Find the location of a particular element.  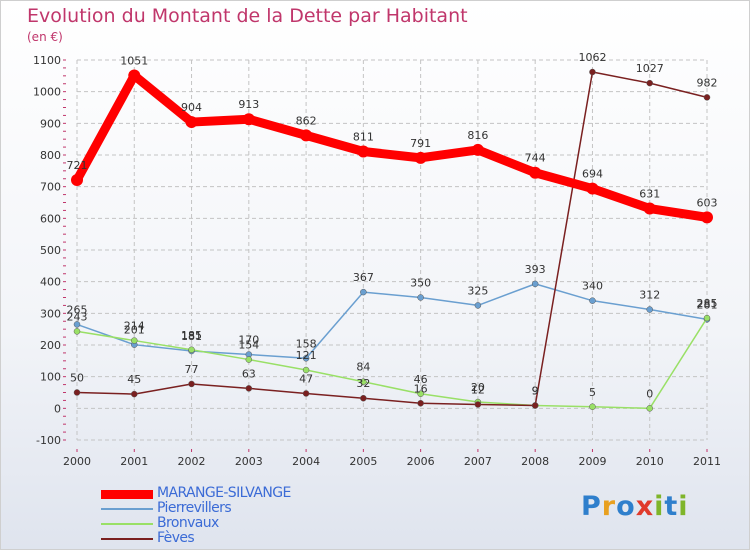

x-tick-label: 2002 is located at coordinates (192, 461).